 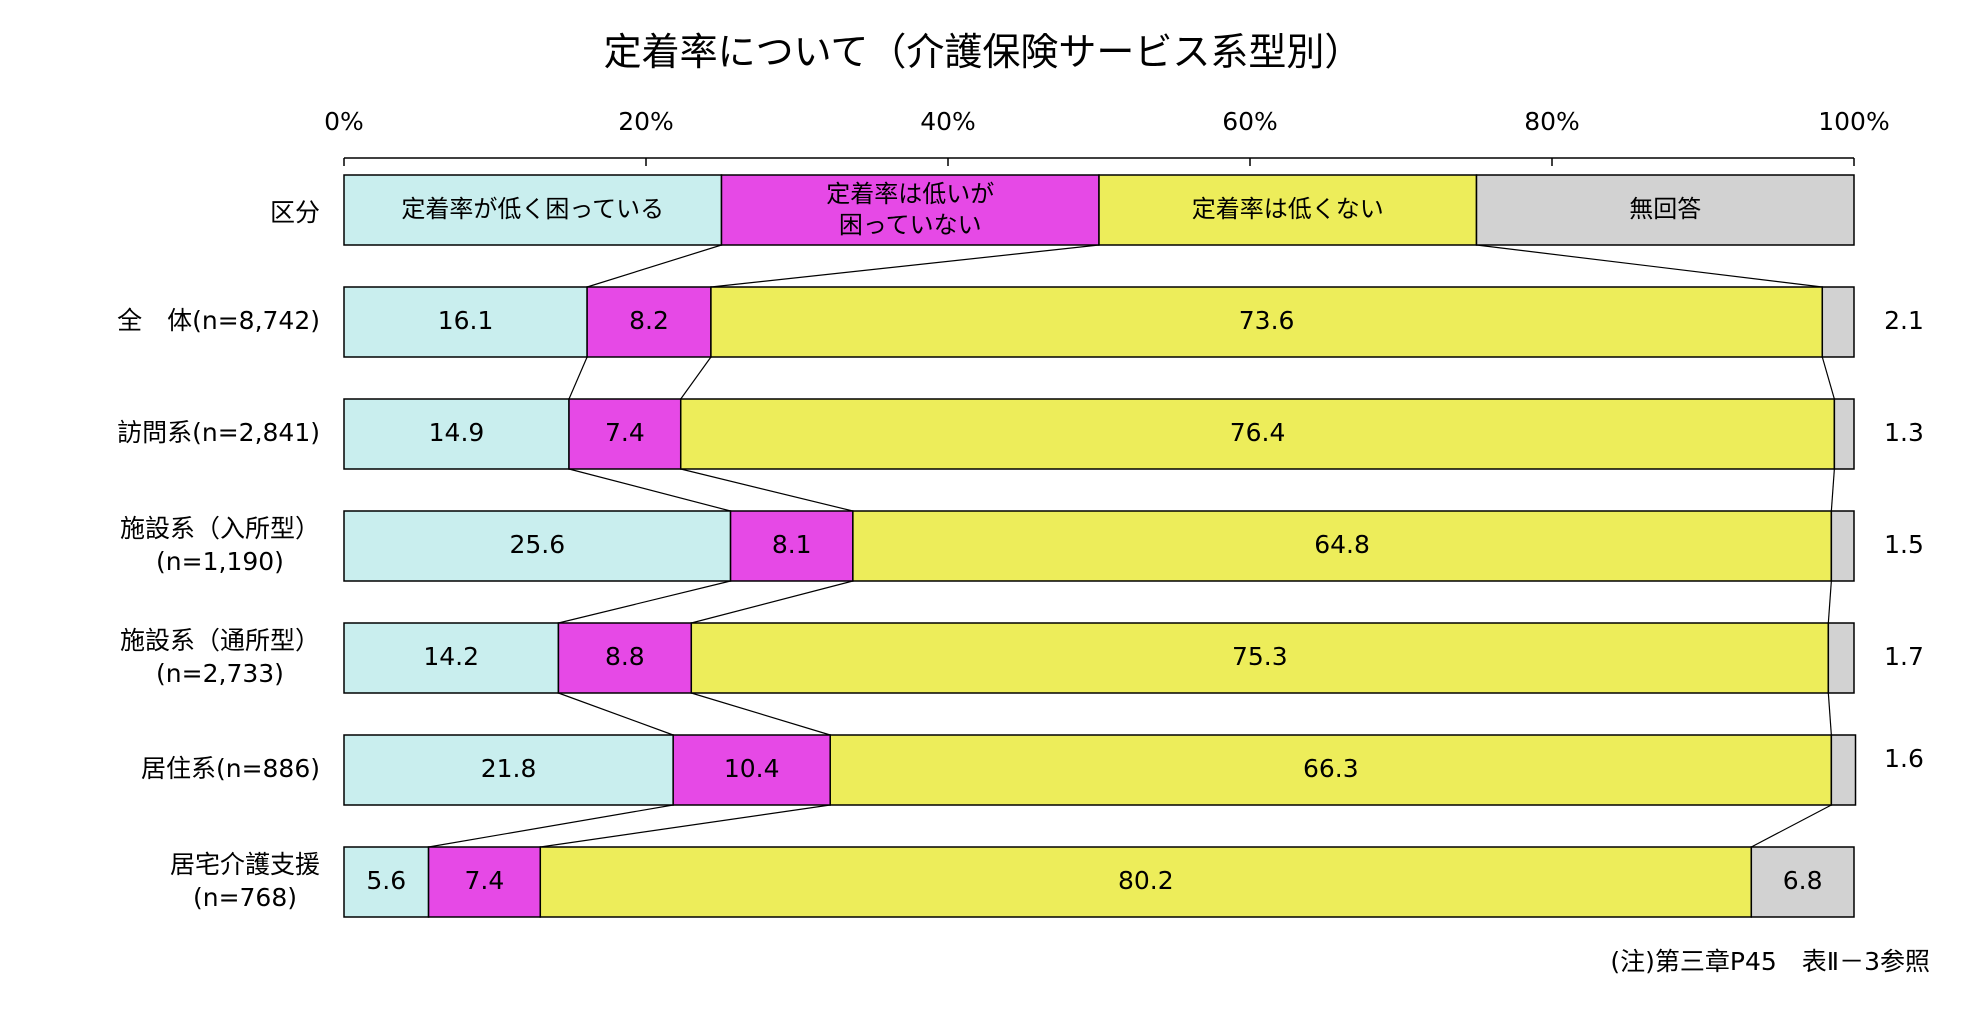 I want to click on y-tick-label: 施設系（通所型） (n=2,733), so click(x=219, y=657).